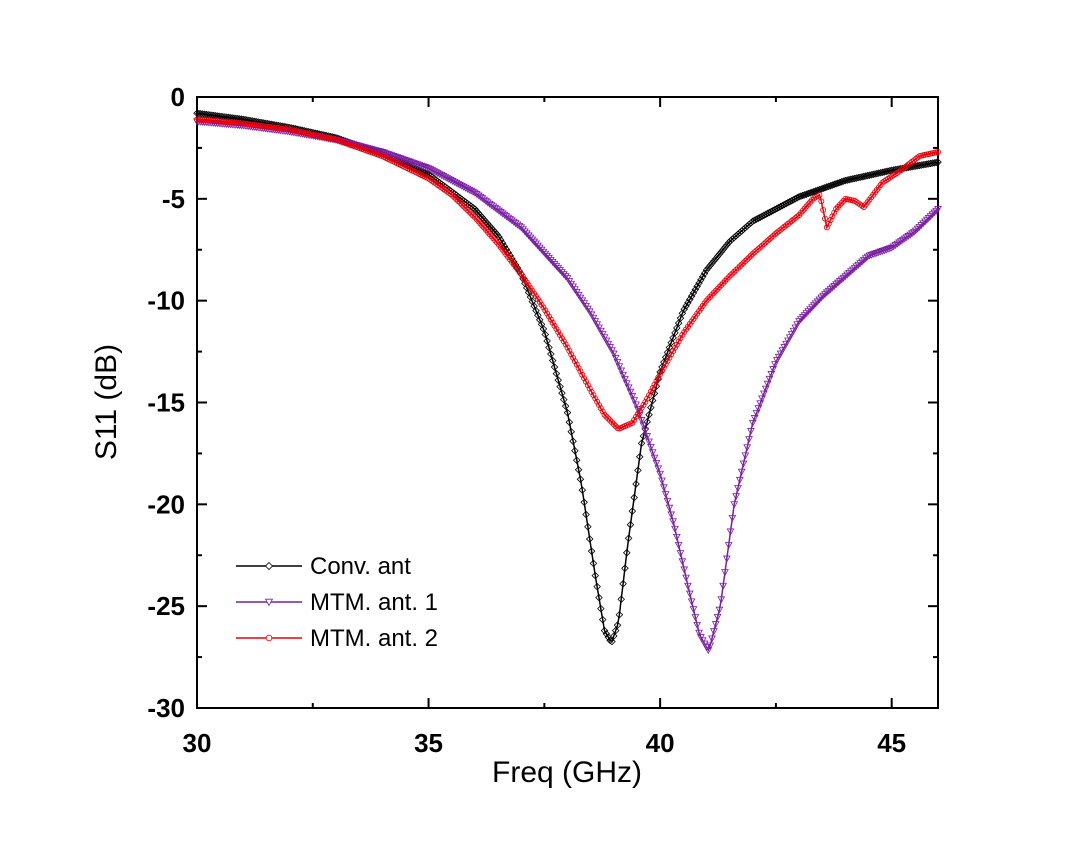 The width and height of the screenshot is (1089, 854). Describe the element at coordinates (197, 743) in the screenshot. I see `x-tick-label: 30` at that location.